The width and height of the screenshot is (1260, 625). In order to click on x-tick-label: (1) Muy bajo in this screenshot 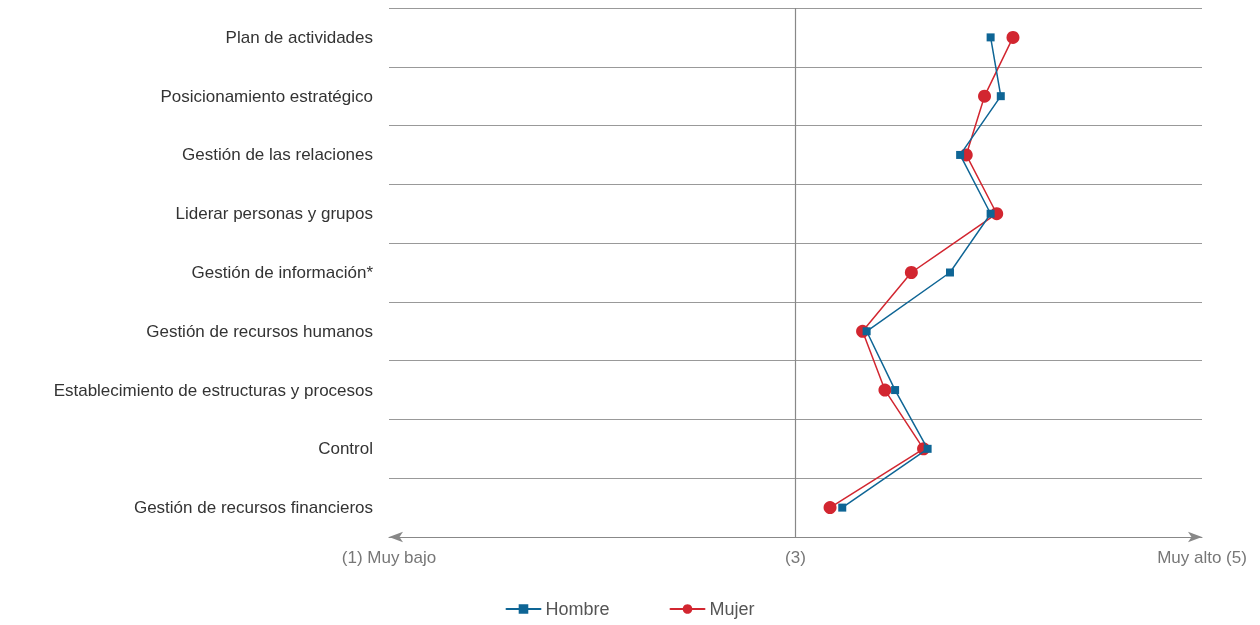, I will do `click(389, 557)`.